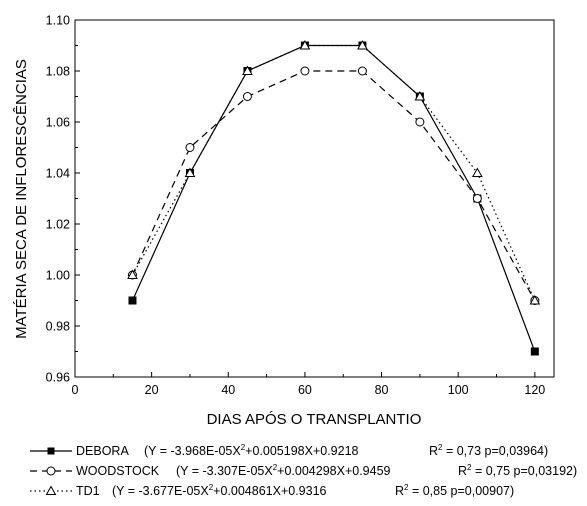  I want to click on legend-r2-woodstock: R2 = 0,75 p=0,03192), so click(518, 471).